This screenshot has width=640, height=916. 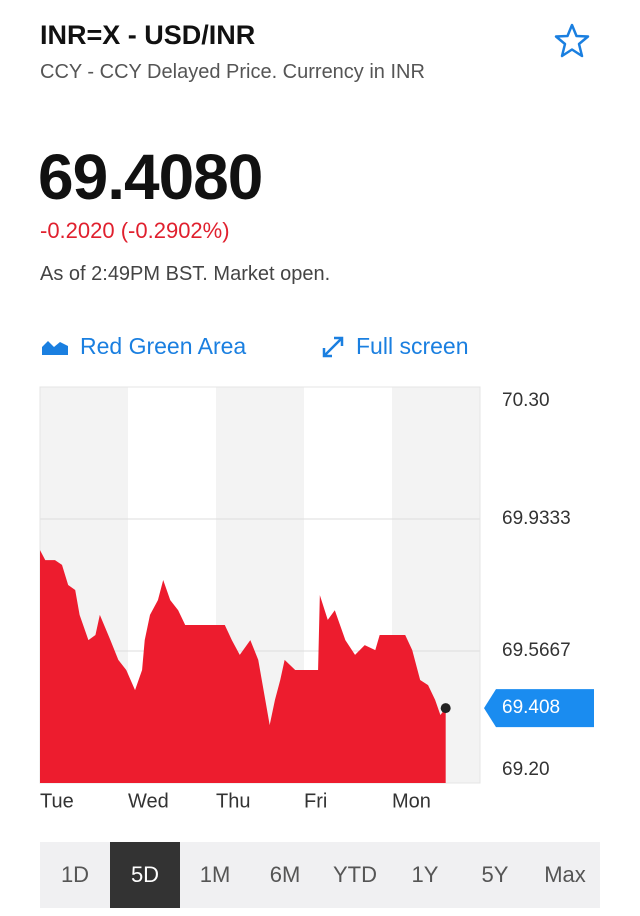 What do you see at coordinates (145, 875) in the screenshot?
I see `range-tab: 5D` at bounding box center [145, 875].